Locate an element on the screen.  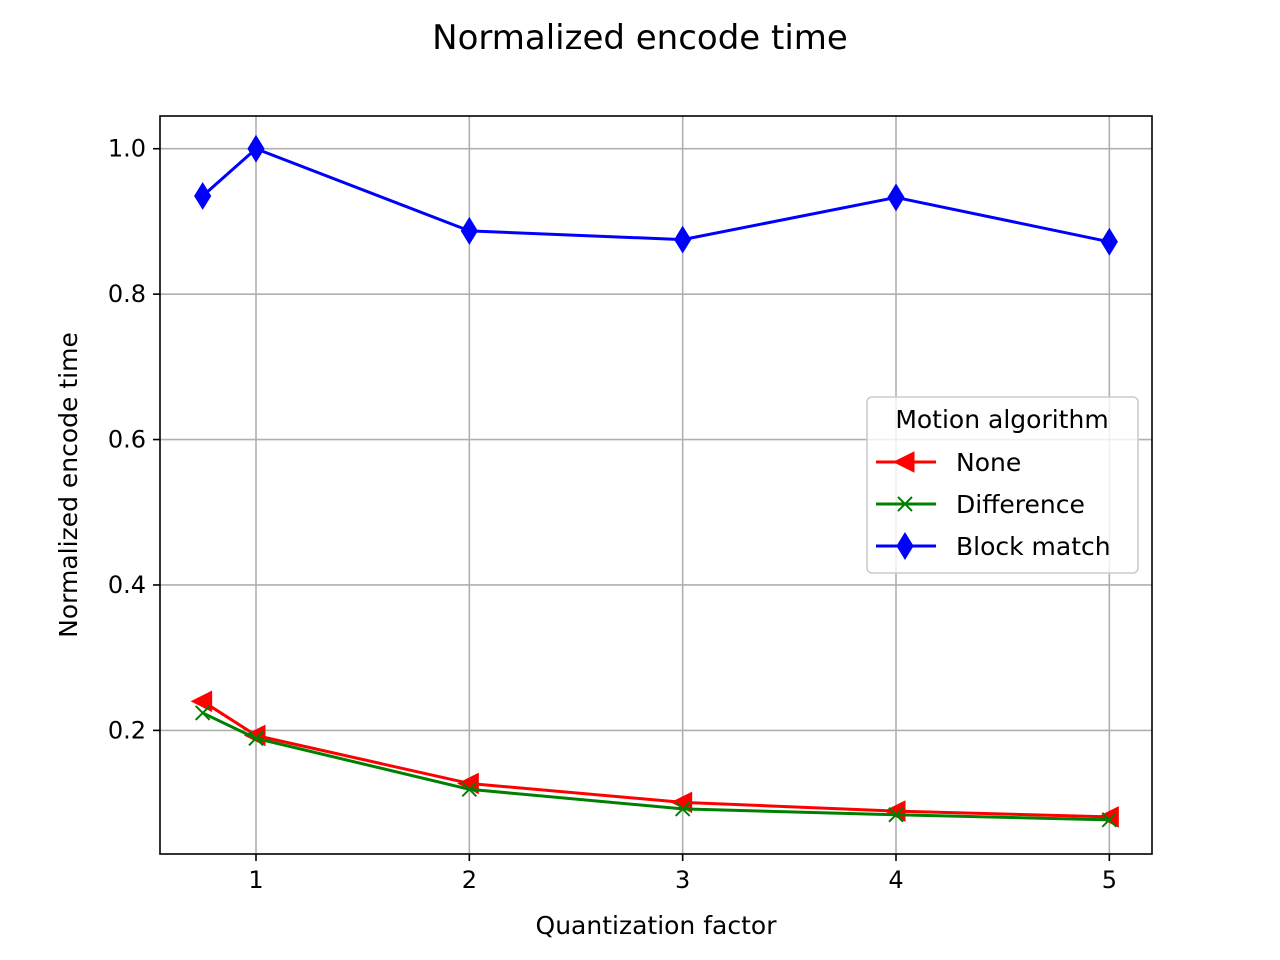
legend-box is located at coordinates (1002, 485).